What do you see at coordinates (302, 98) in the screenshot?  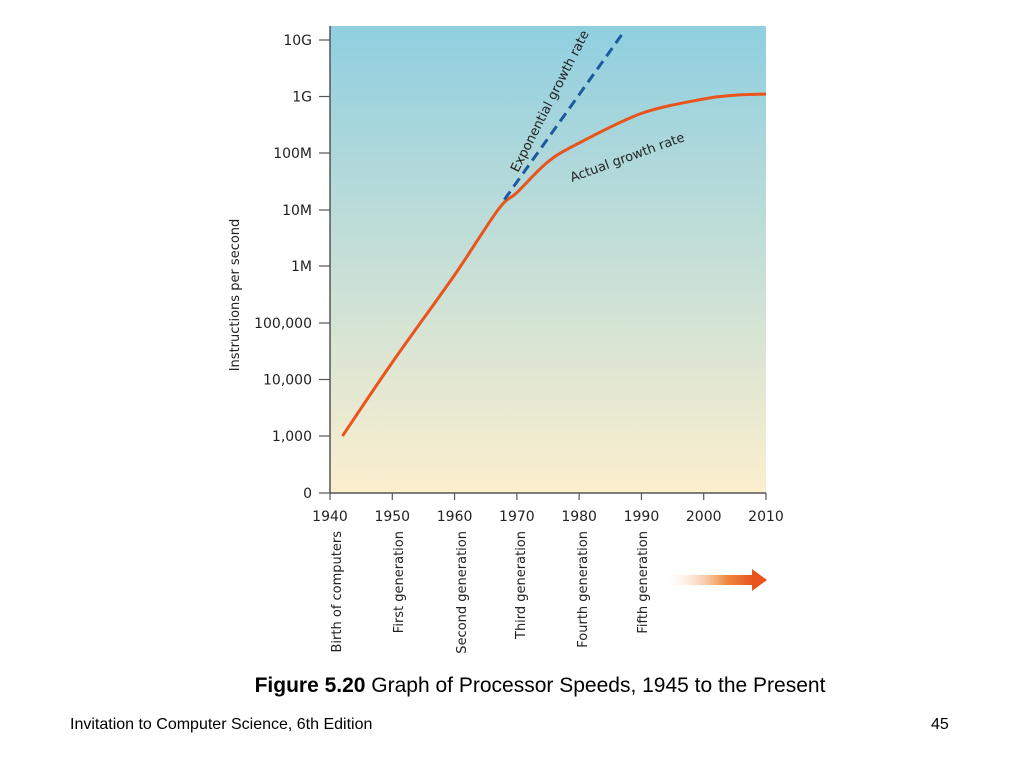 I see `y-tick-label: 1G` at bounding box center [302, 98].